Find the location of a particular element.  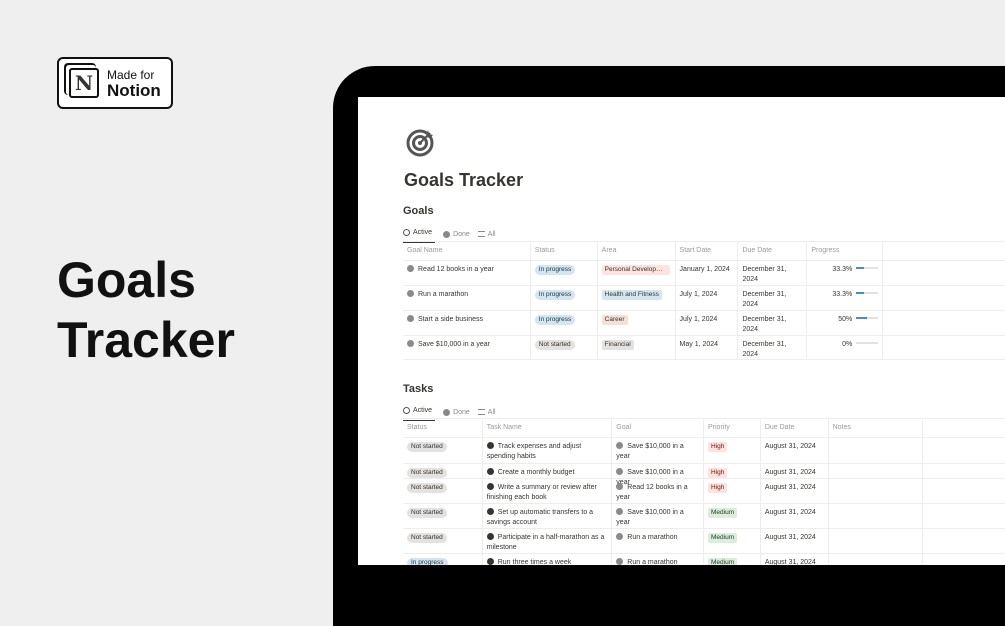

goal-name-cell: Save $10,000 in a year is located at coordinates (467, 347).